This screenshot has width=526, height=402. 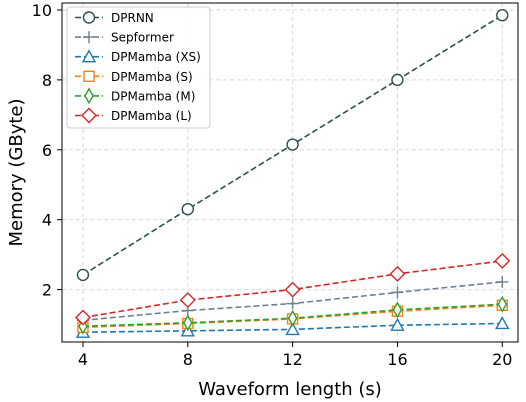 What do you see at coordinates (47, 220) in the screenshot?
I see `y-tick-label: 4` at bounding box center [47, 220].